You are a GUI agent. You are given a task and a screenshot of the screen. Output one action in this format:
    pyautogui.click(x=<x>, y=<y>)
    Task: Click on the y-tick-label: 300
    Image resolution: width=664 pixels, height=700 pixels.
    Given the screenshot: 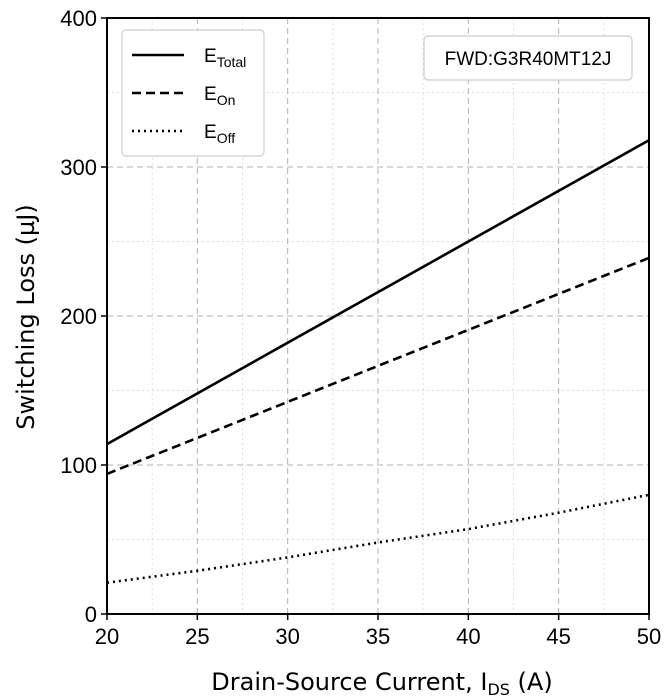 What is the action you would take?
    pyautogui.click(x=78, y=167)
    